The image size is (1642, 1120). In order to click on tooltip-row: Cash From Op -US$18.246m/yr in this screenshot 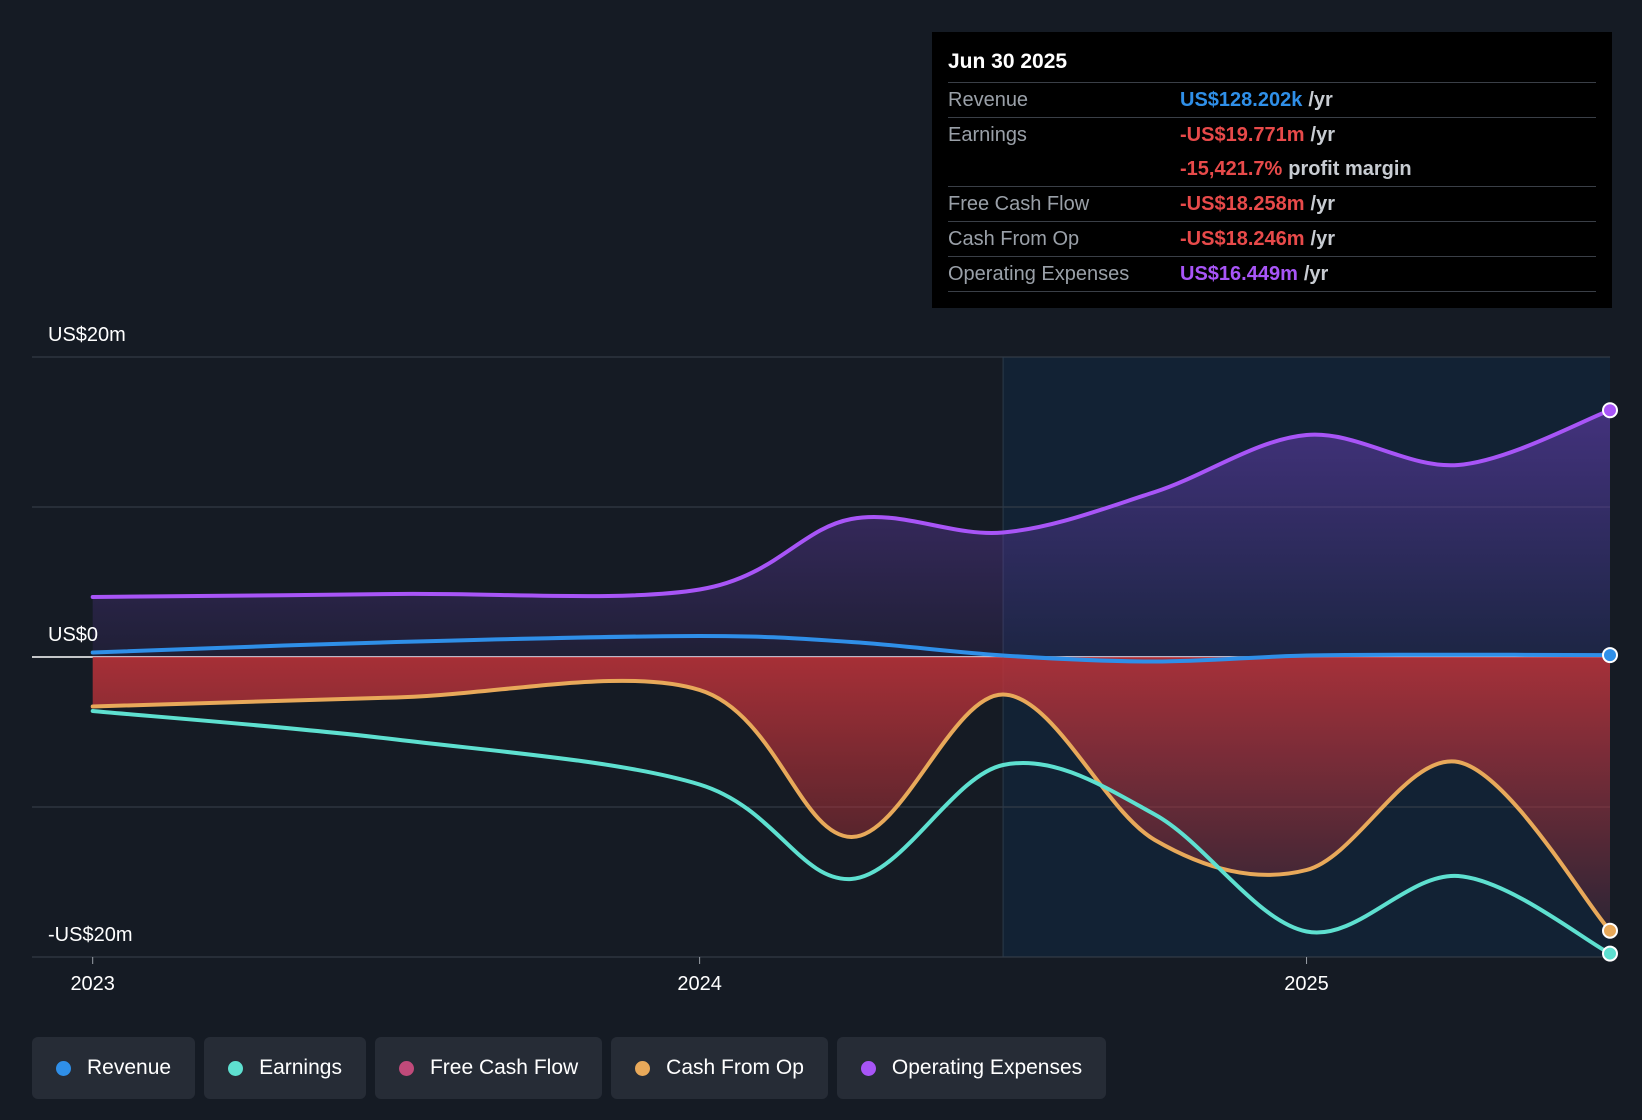, I will do `click(1272, 238)`.